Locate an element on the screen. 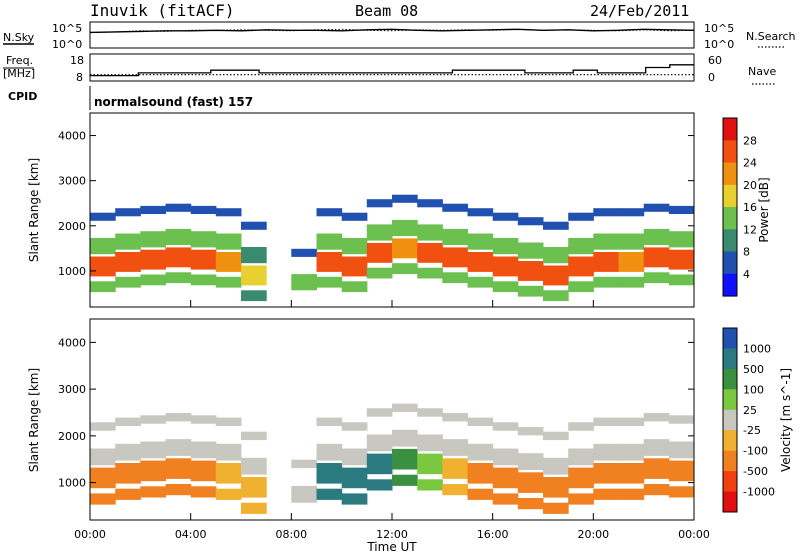  power-colorbar: 4 8 12 16 20 24 28 is located at coordinates (739, 207).